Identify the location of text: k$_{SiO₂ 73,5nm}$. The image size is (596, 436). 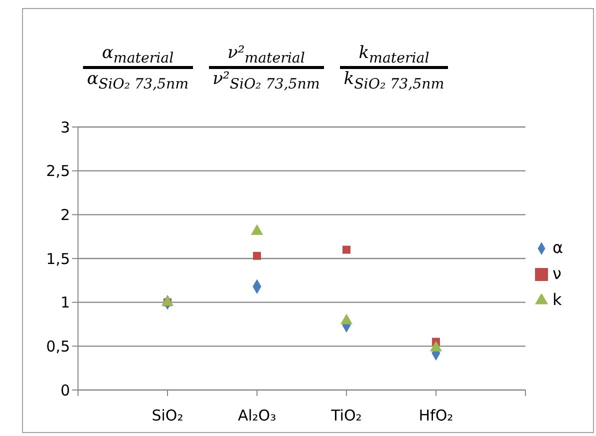
(394, 81).